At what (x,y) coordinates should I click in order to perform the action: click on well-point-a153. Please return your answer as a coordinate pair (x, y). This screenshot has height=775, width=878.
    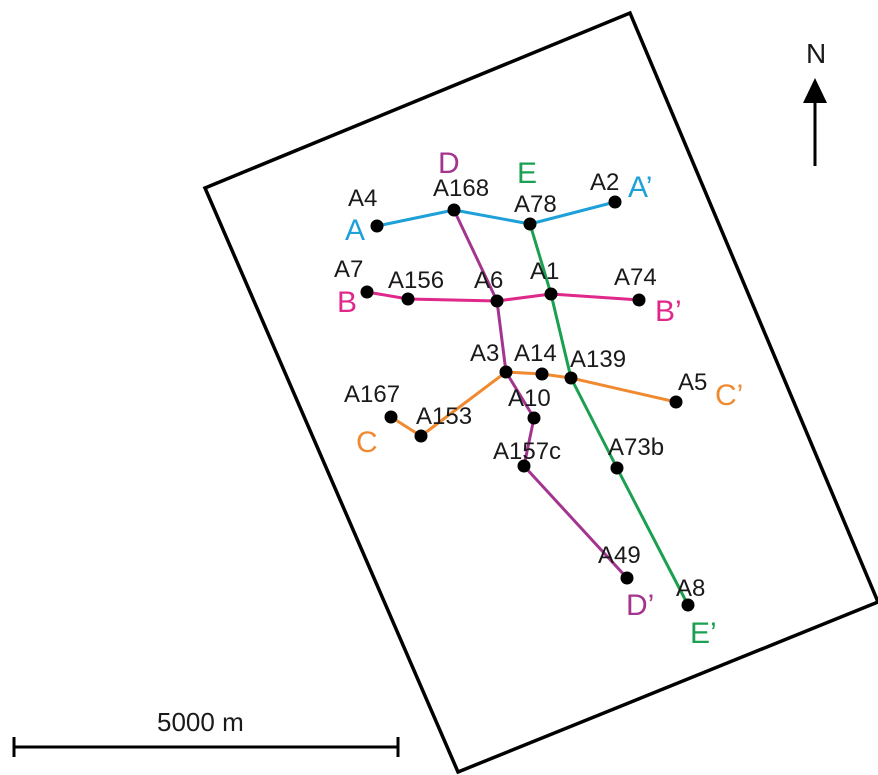
    Looking at the image, I should click on (421, 436).